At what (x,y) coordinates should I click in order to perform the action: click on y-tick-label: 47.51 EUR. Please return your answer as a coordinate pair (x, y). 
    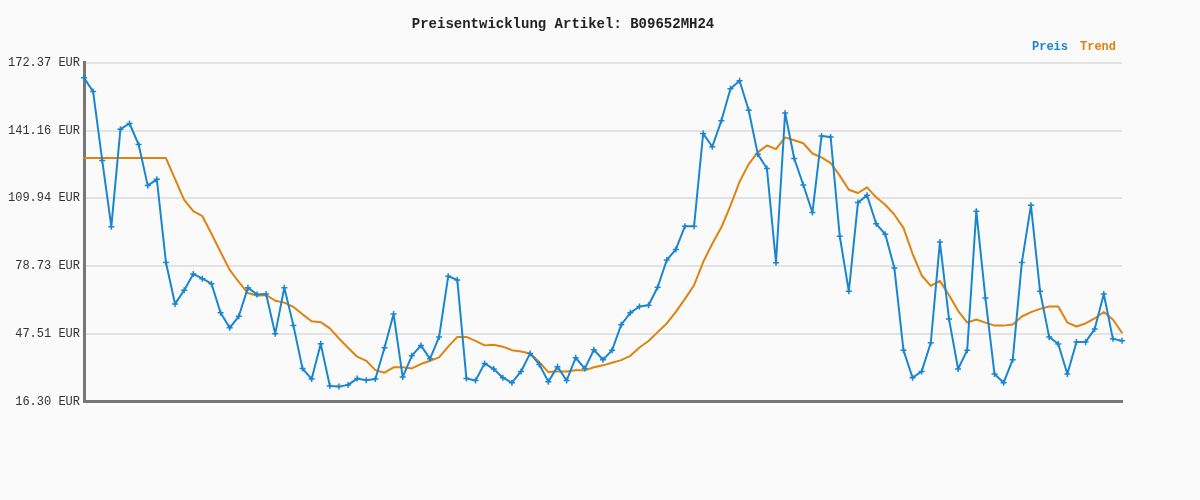
    Looking at the image, I should click on (48, 334).